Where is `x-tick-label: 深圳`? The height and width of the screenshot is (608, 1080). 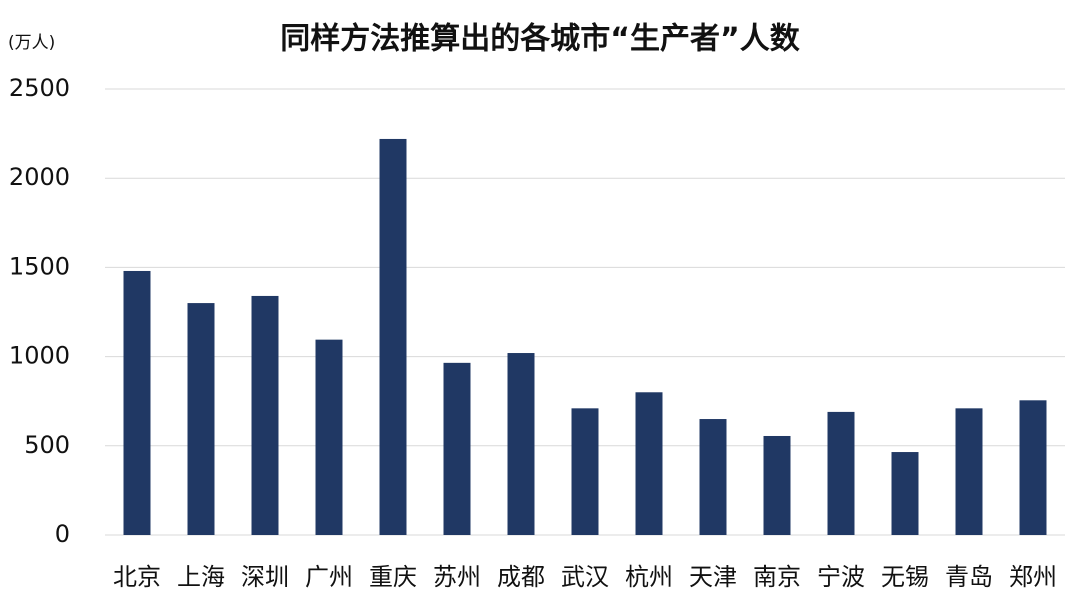
x-tick-label: 深圳 is located at coordinates (265, 577).